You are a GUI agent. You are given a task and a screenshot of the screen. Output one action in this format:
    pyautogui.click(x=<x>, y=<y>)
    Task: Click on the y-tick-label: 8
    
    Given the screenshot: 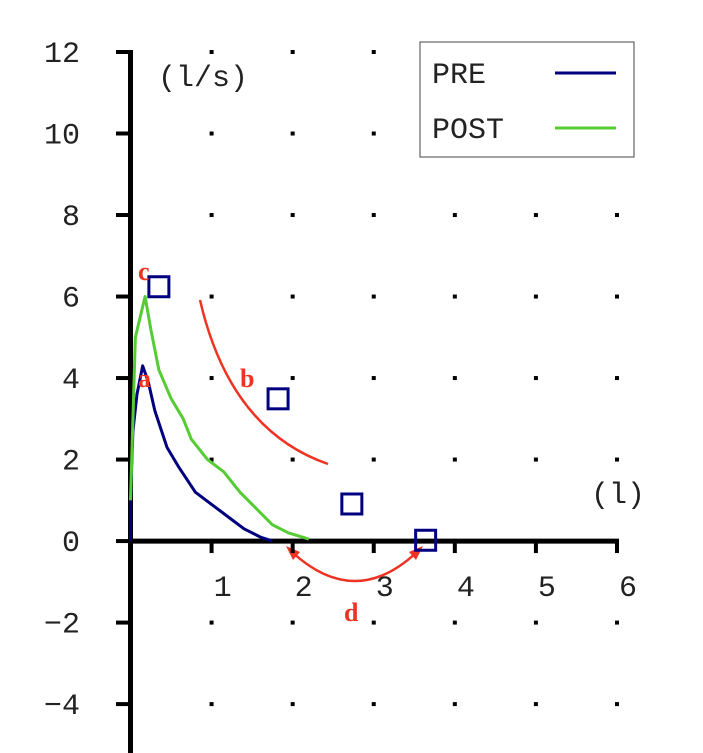 What is the action you would take?
    pyautogui.click(x=71, y=218)
    